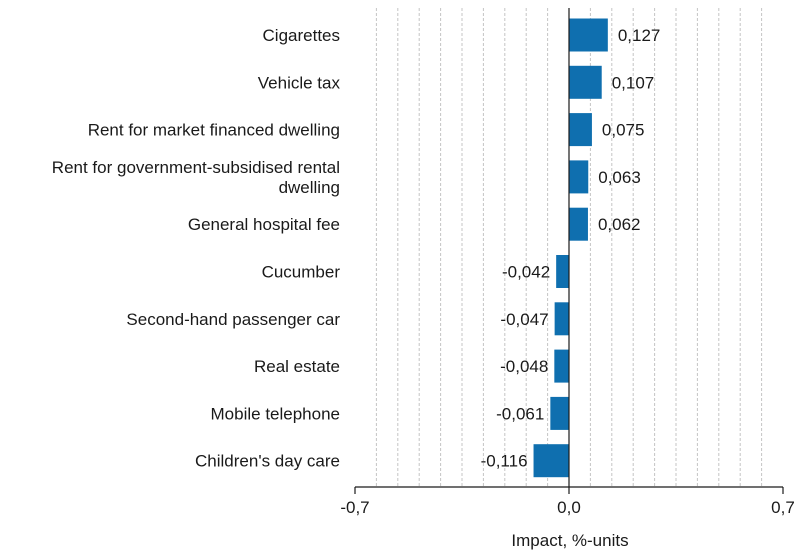  What do you see at coordinates (299, 82) in the screenshot?
I see `category-label: Vehicle tax` at bounding box center [299, 82].